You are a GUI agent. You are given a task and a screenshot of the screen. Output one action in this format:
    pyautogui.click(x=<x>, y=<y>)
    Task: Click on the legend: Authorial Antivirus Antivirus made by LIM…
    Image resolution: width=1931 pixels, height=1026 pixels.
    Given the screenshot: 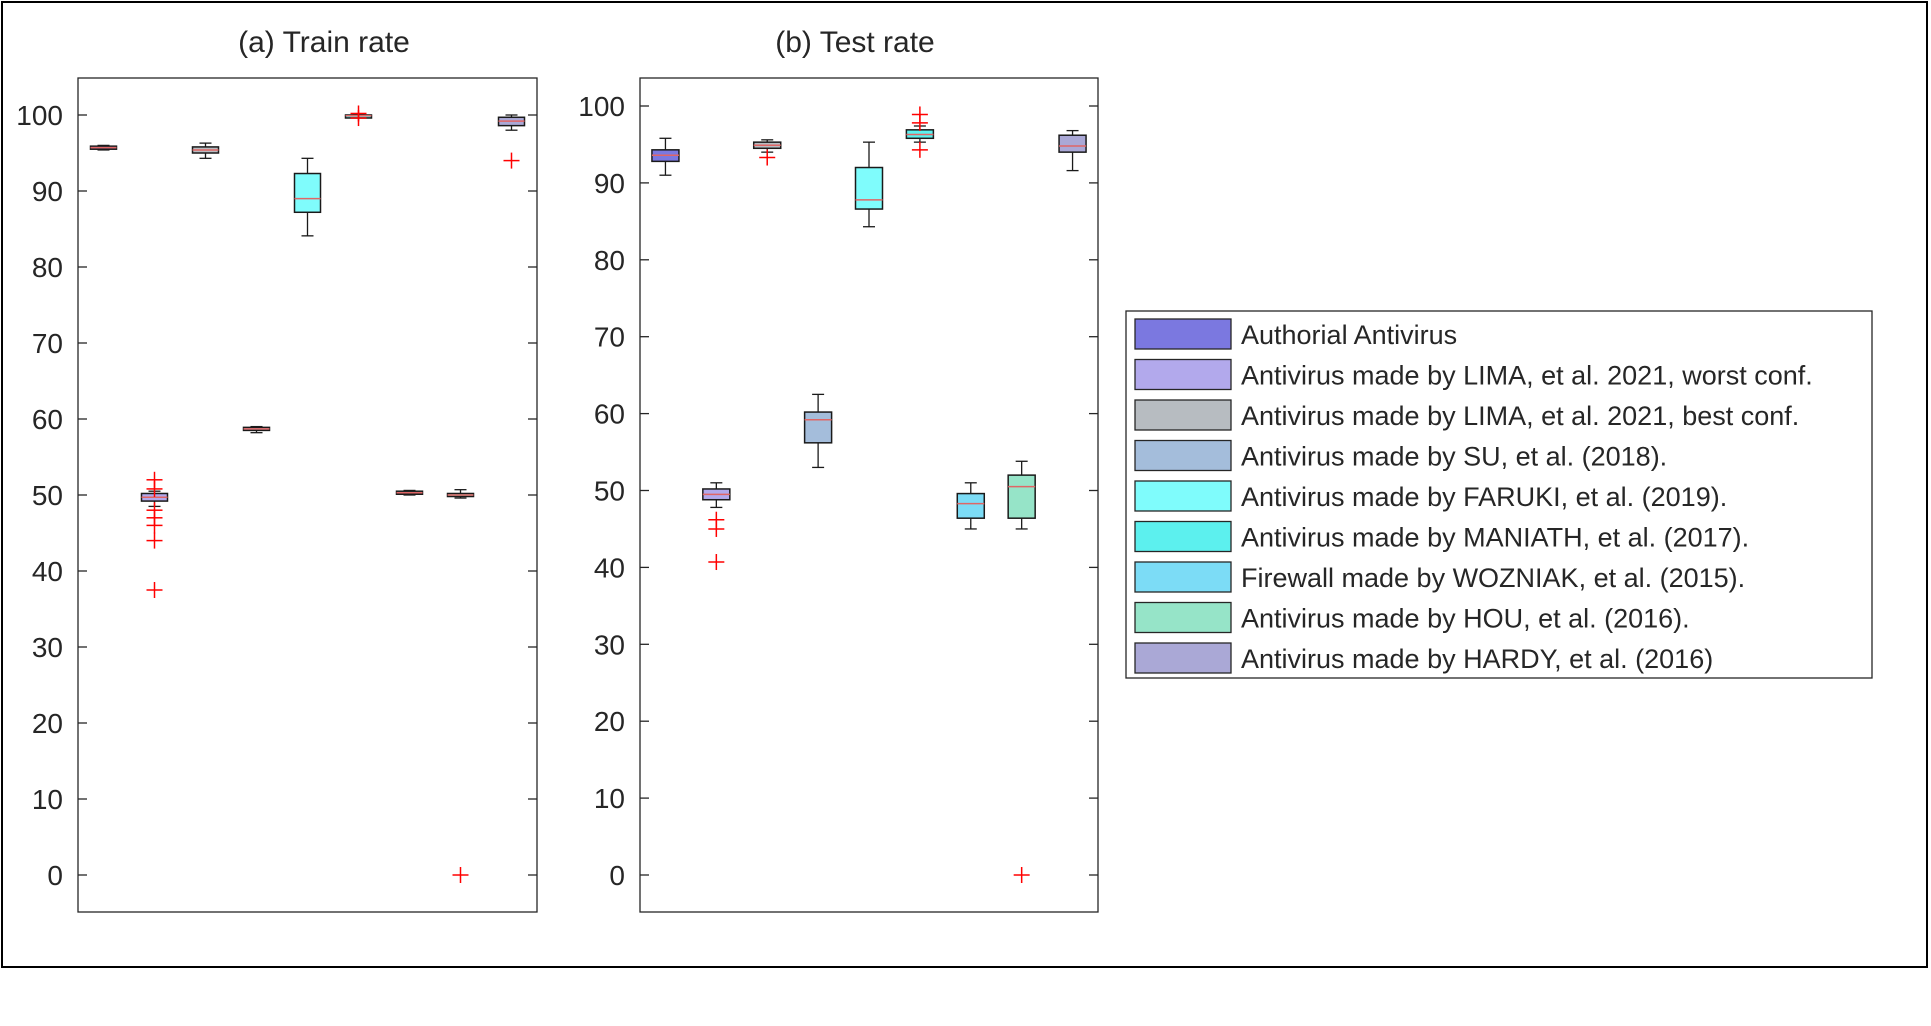 What is the action you would take?
    pyautogui.click(x=1499, y=494)
    